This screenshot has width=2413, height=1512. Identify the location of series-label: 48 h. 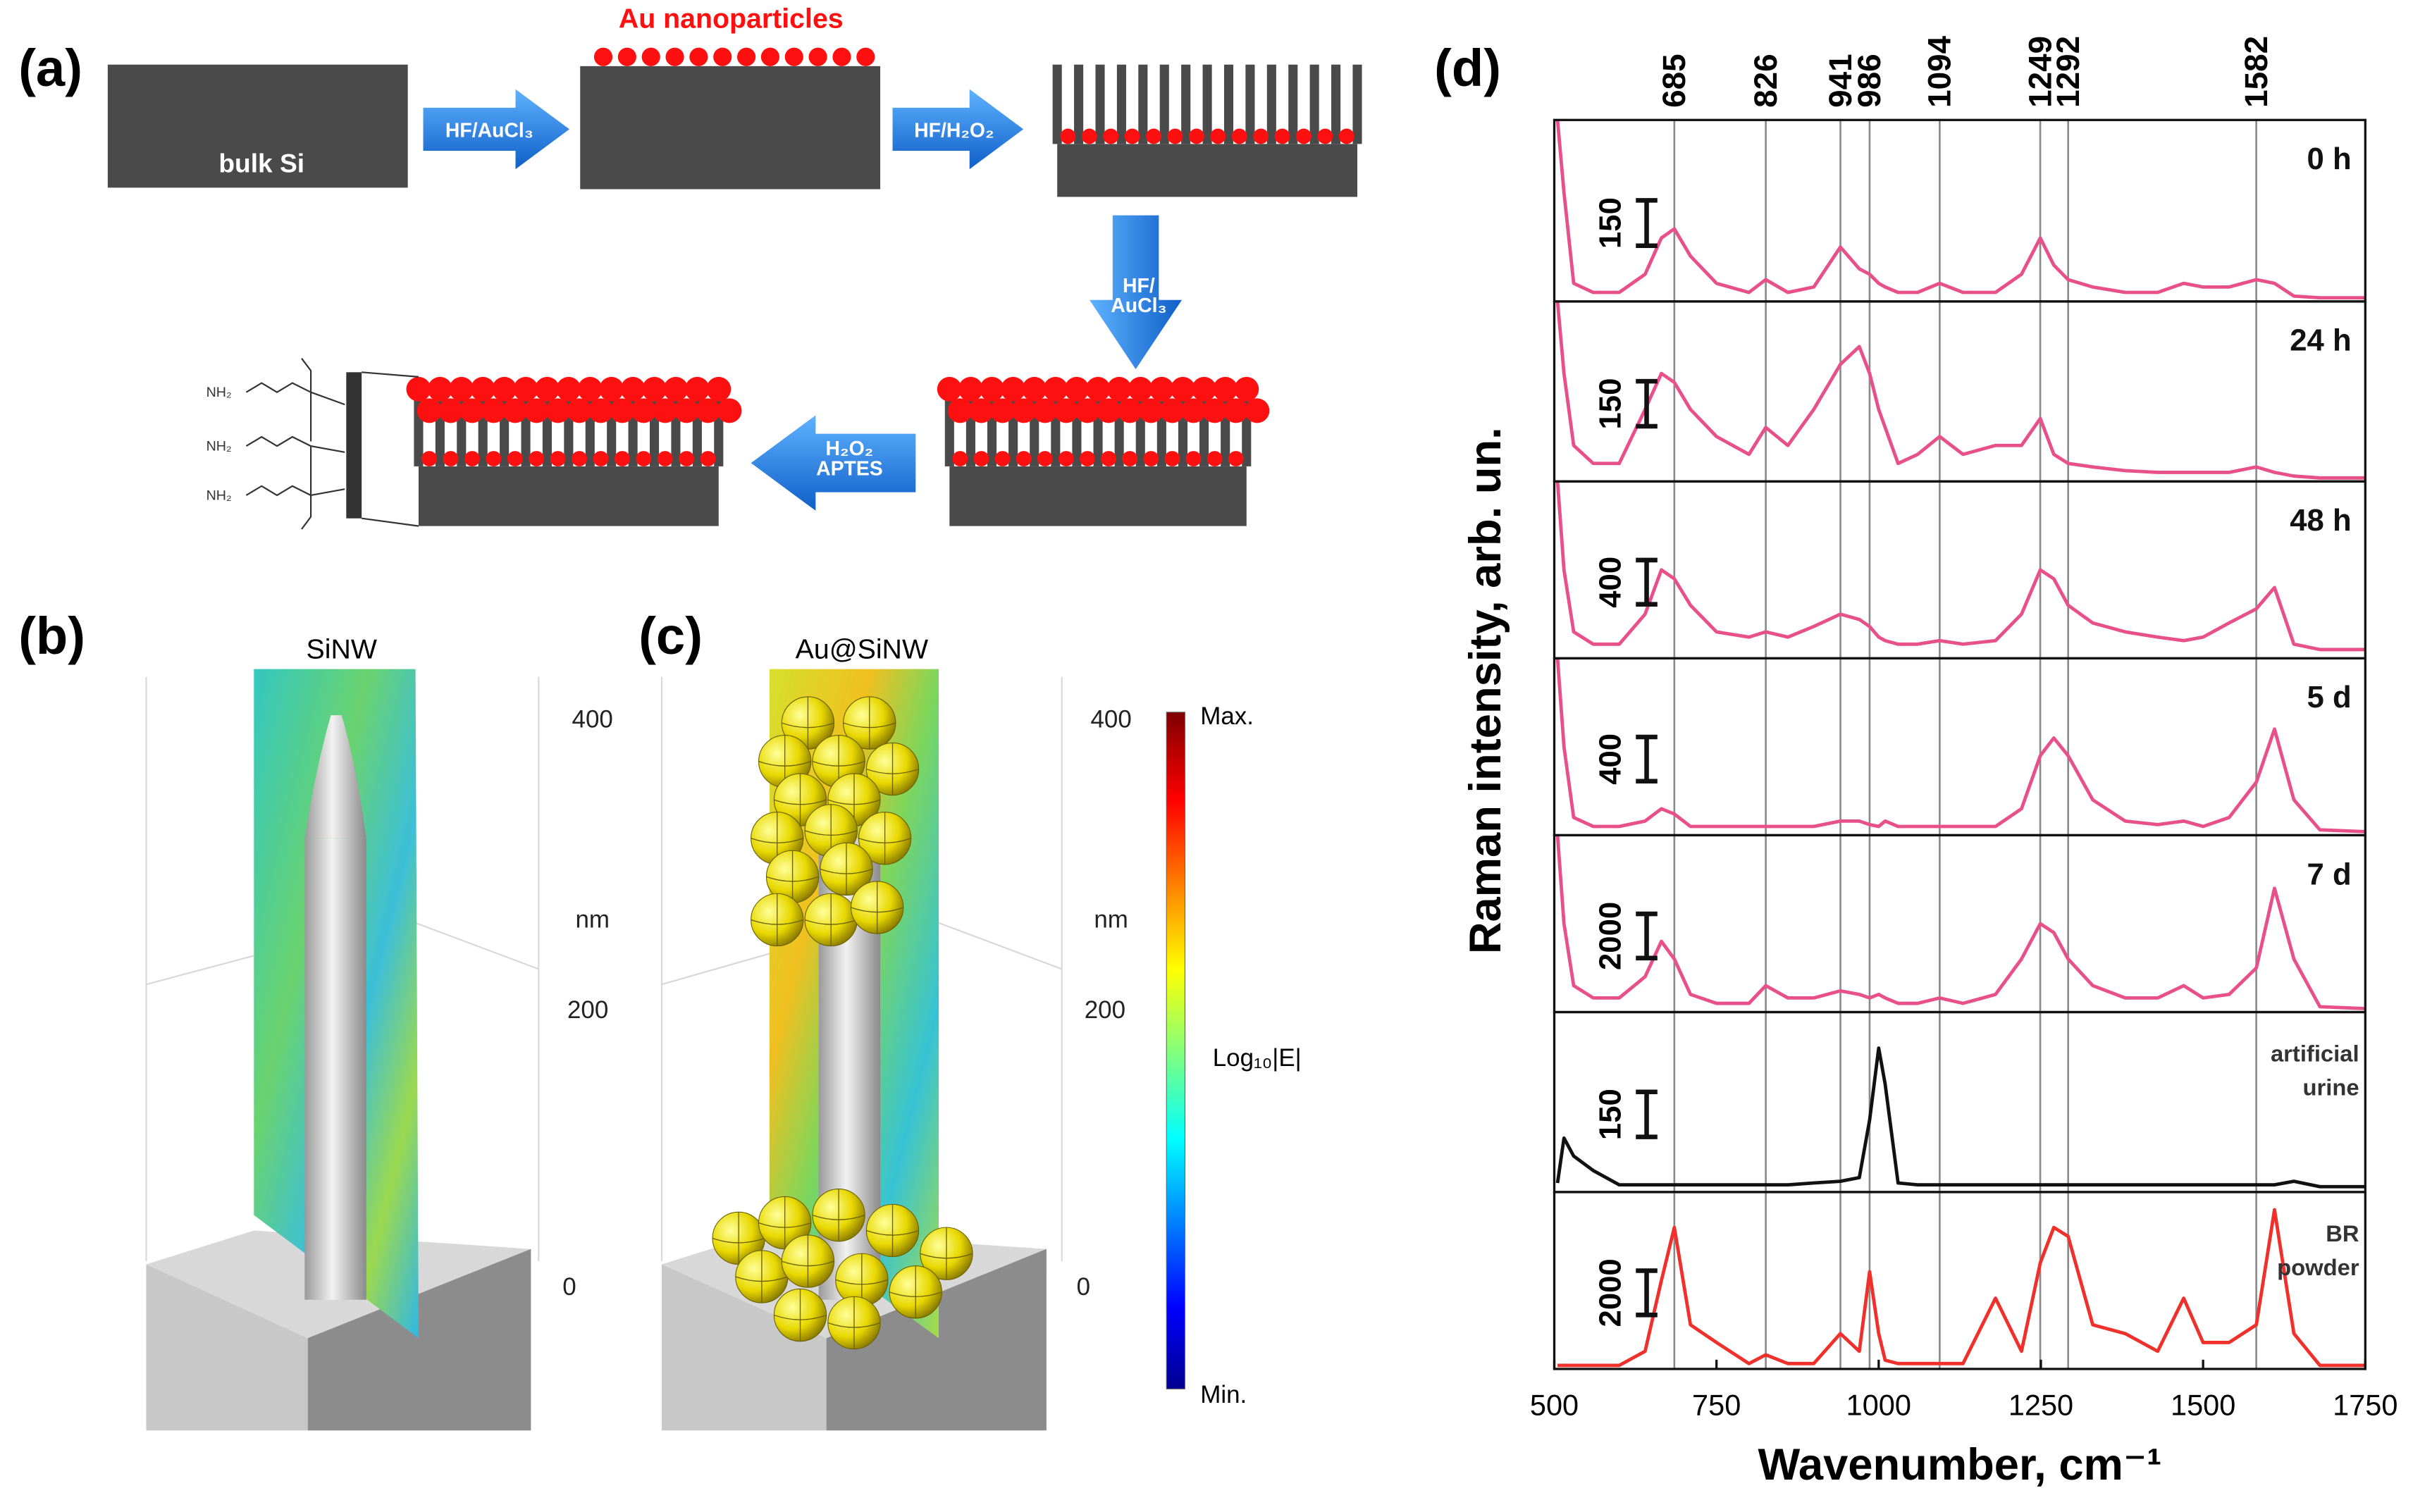
(2320, 520).